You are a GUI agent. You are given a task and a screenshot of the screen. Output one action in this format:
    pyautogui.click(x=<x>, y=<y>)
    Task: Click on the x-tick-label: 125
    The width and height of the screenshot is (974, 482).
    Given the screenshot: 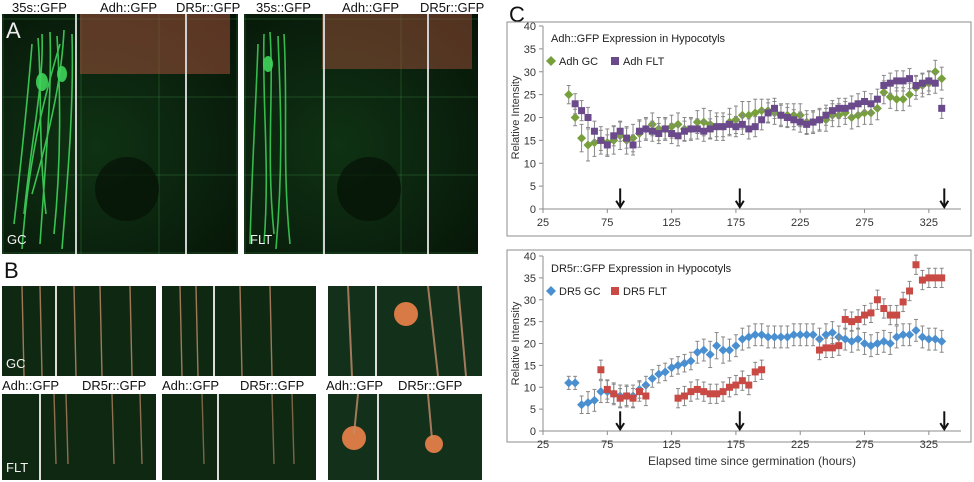 What is the action you would take?
    pyautogui.click(x=671, y=223)
    